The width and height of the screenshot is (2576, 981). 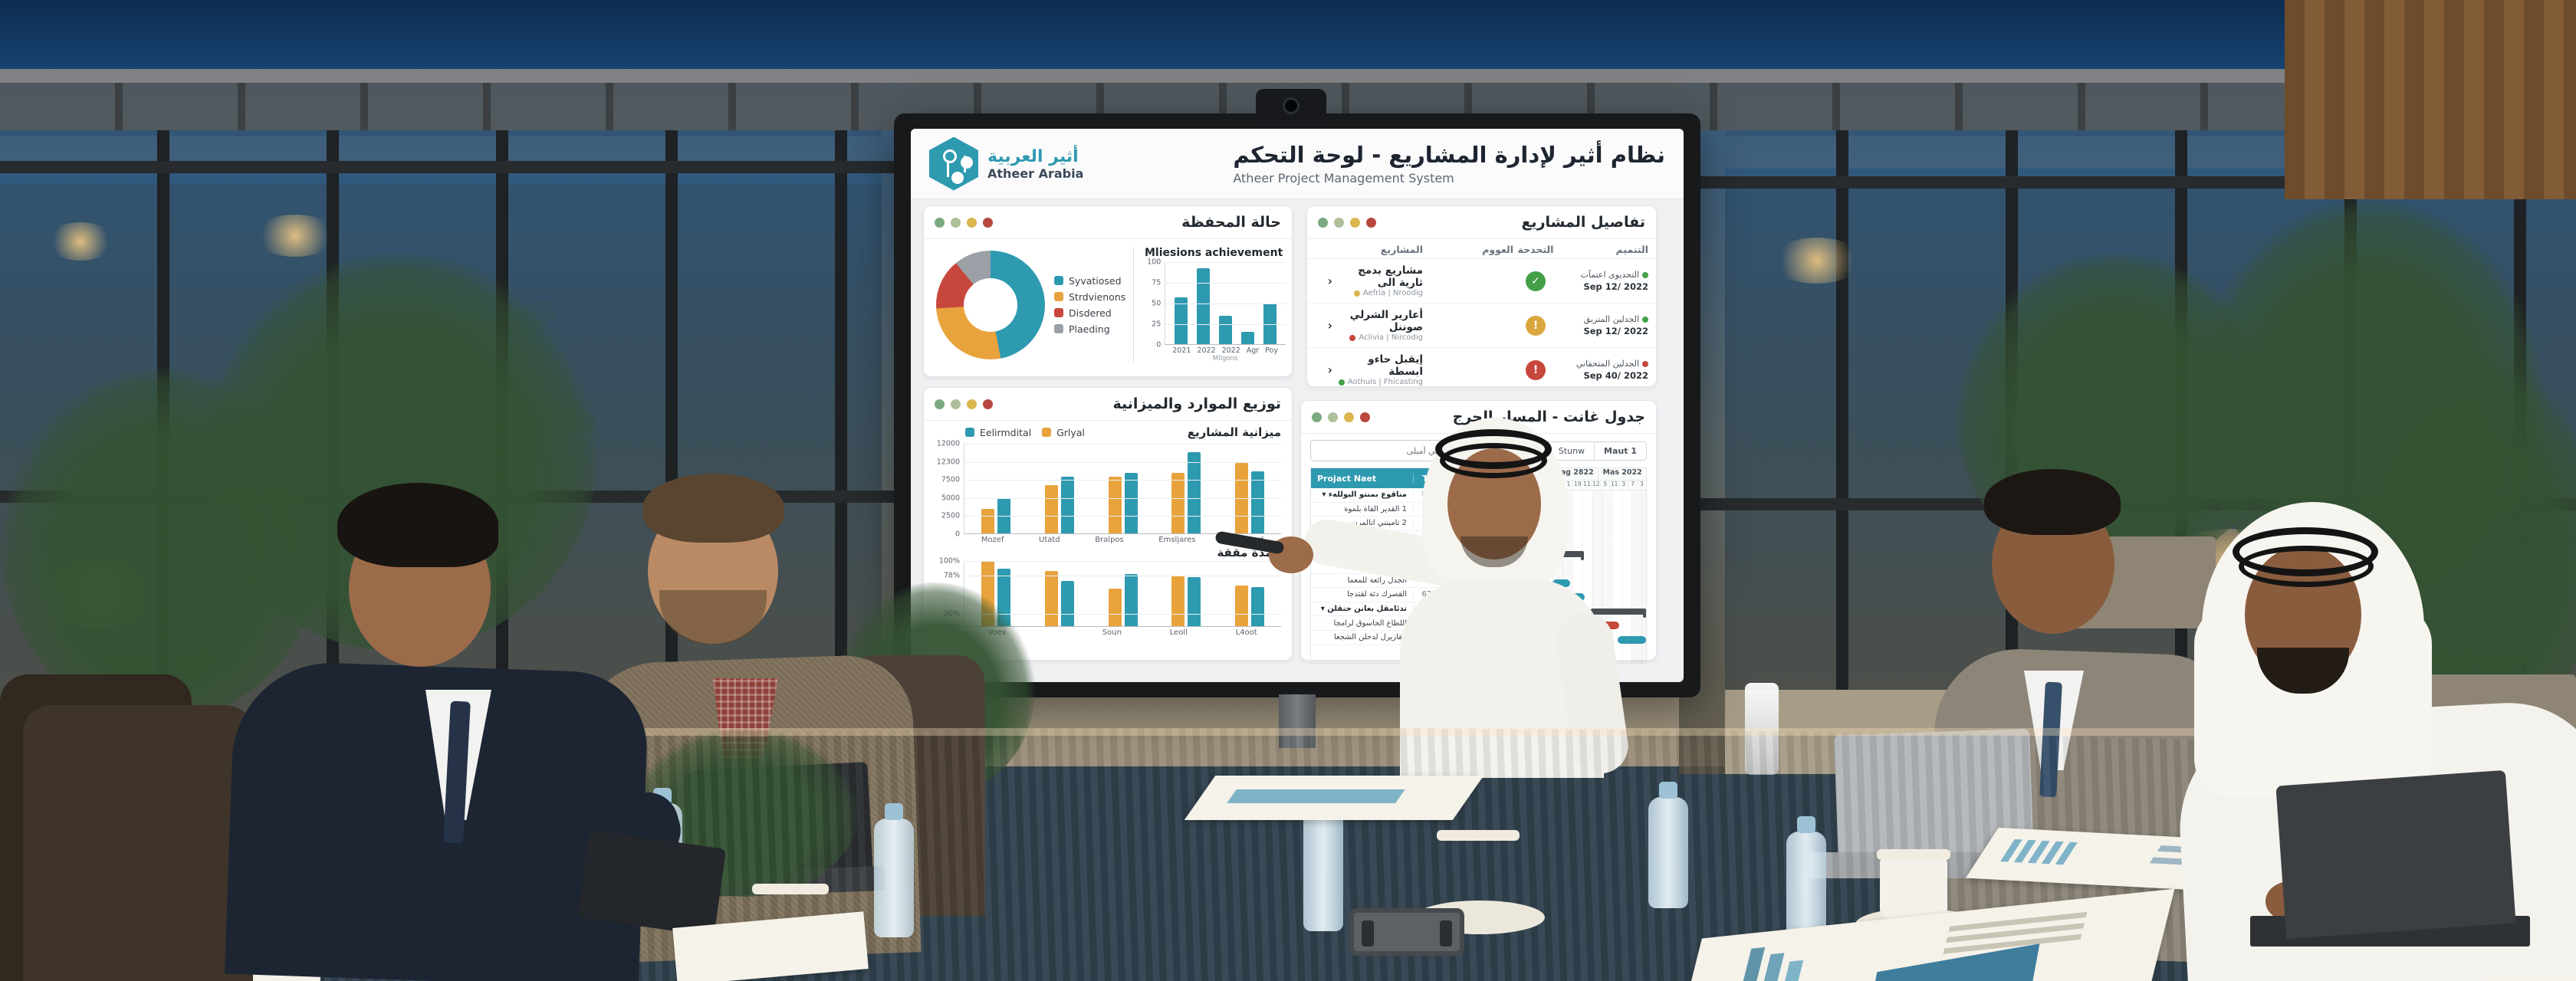 What do you see at coordinates (1536, 325) in the screenshot?
I see `status-warning-icon: !` at bounding box center [1536, 325].